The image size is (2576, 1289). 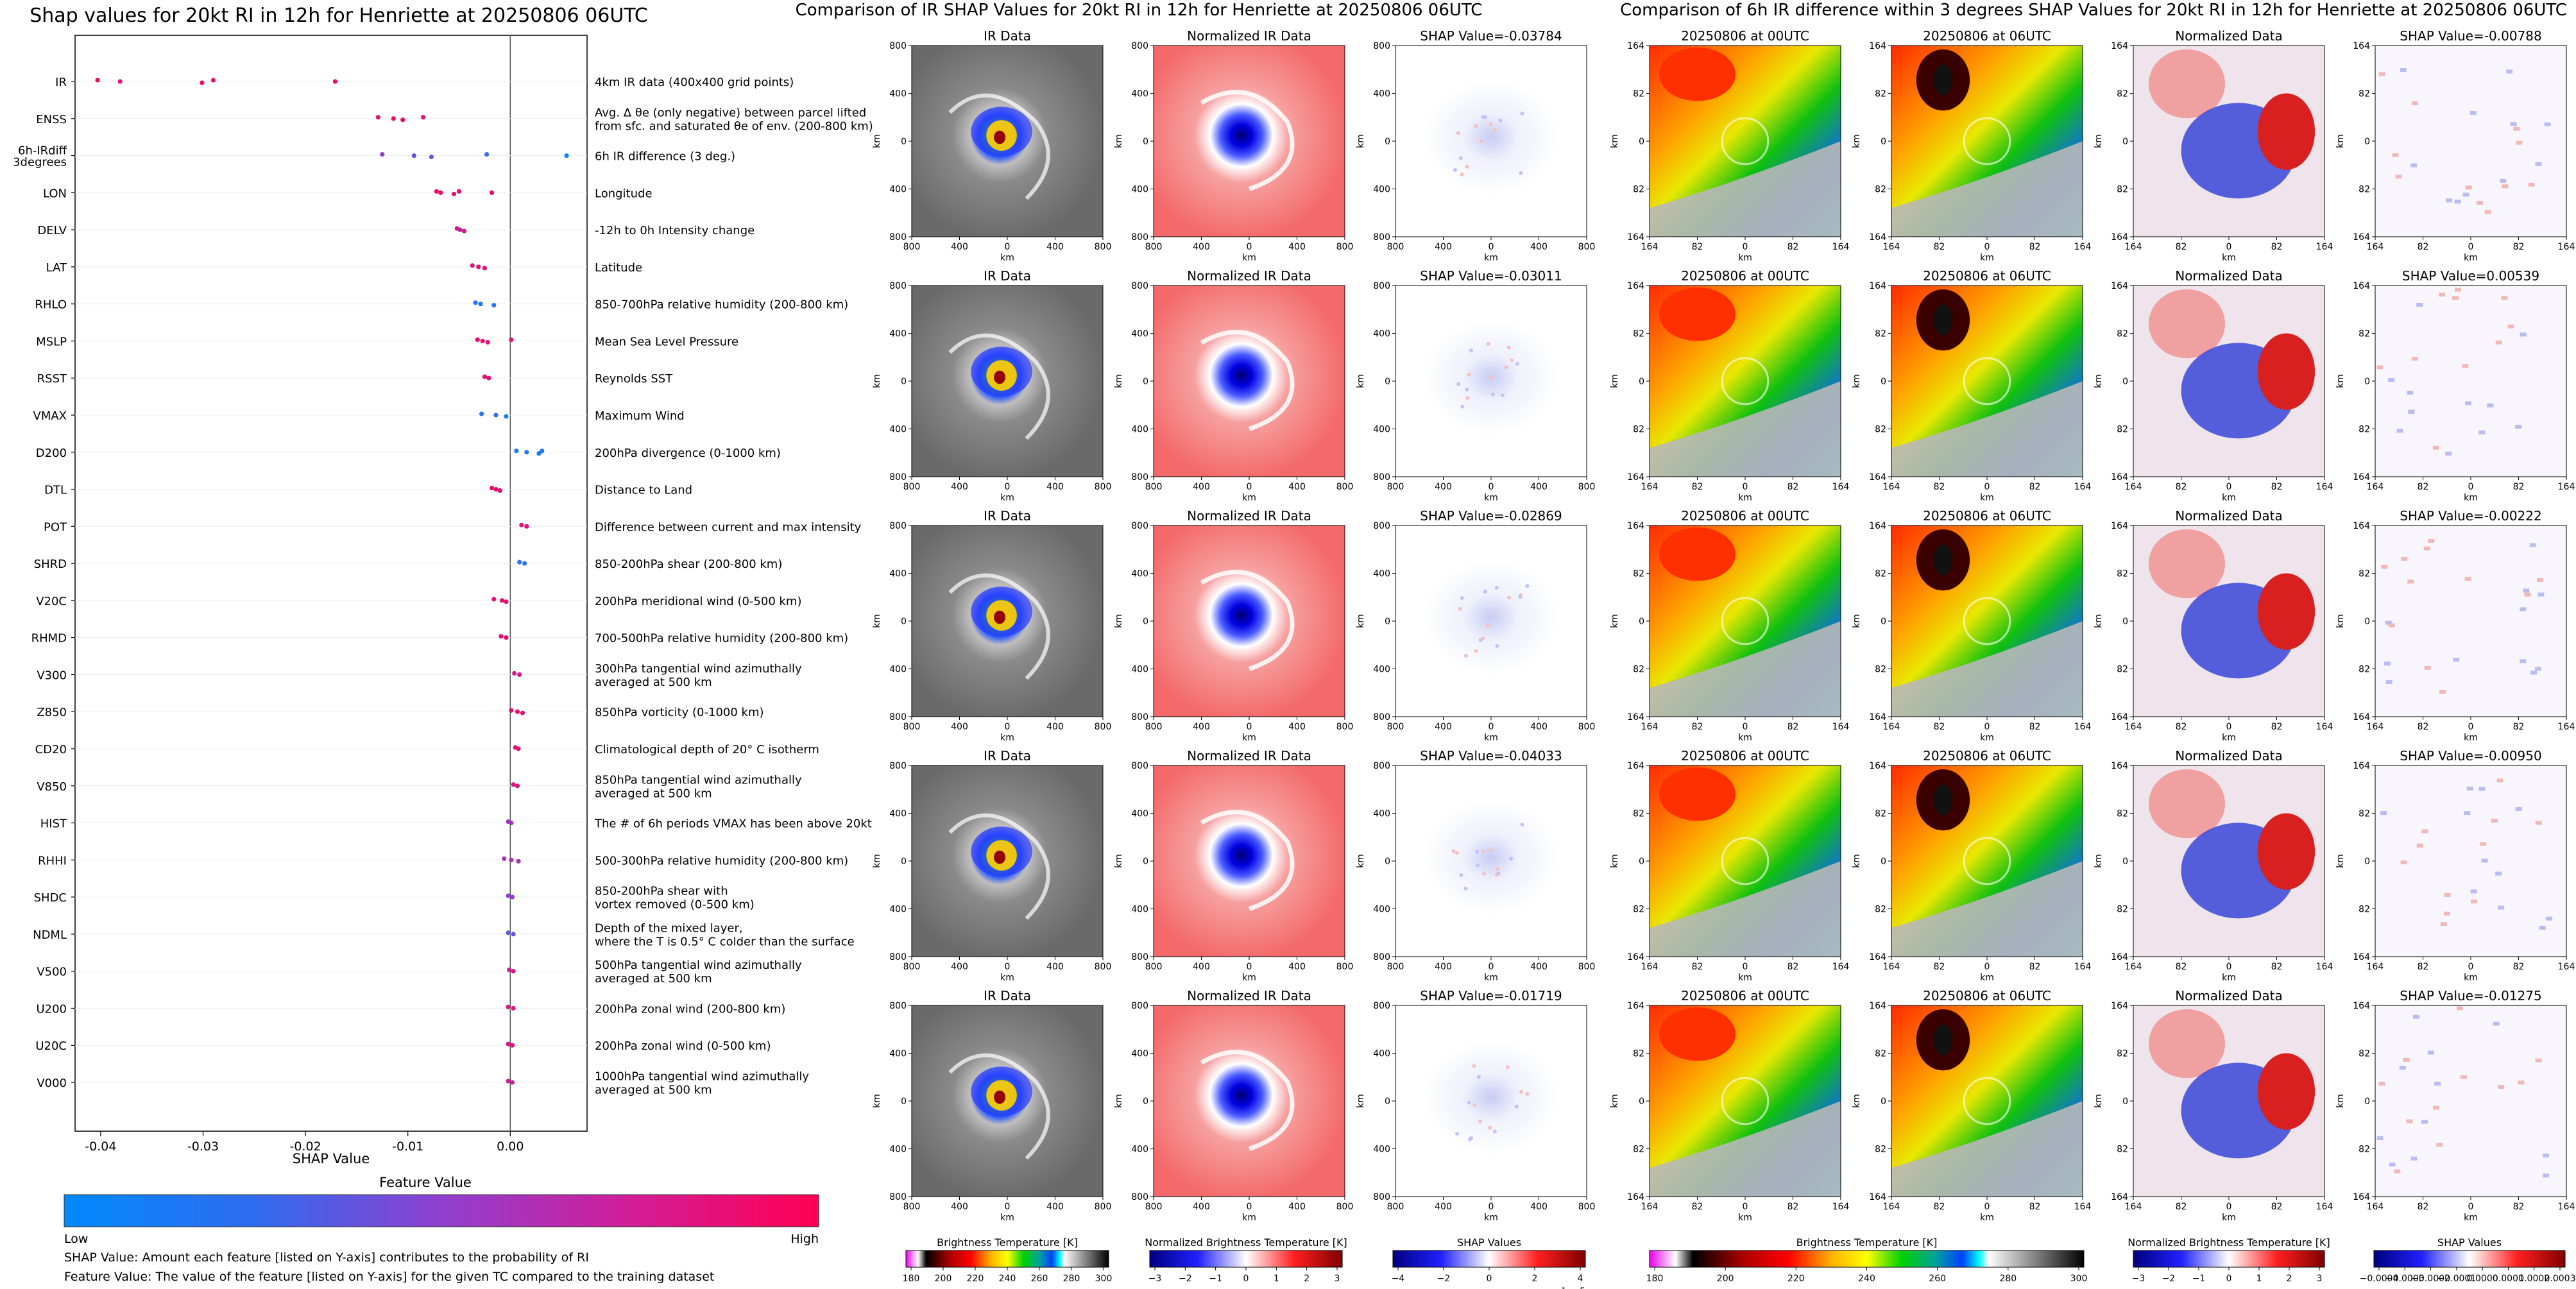 I want to click on feature-row: DTL Distance to Land, so click(x=368, y=491).